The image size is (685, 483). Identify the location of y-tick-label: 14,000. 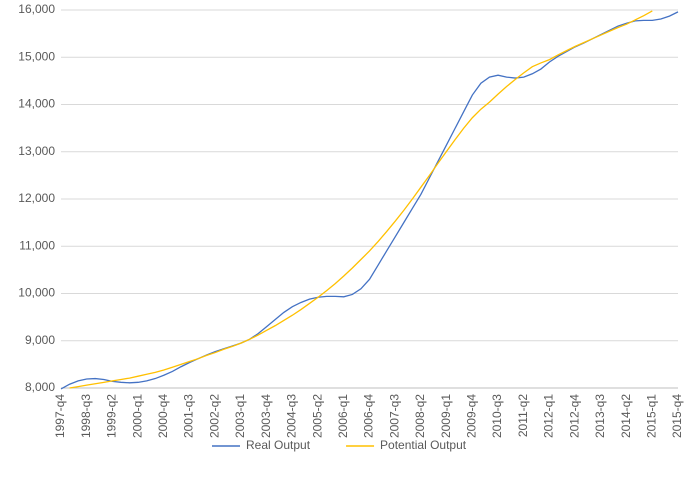
(36, 104).